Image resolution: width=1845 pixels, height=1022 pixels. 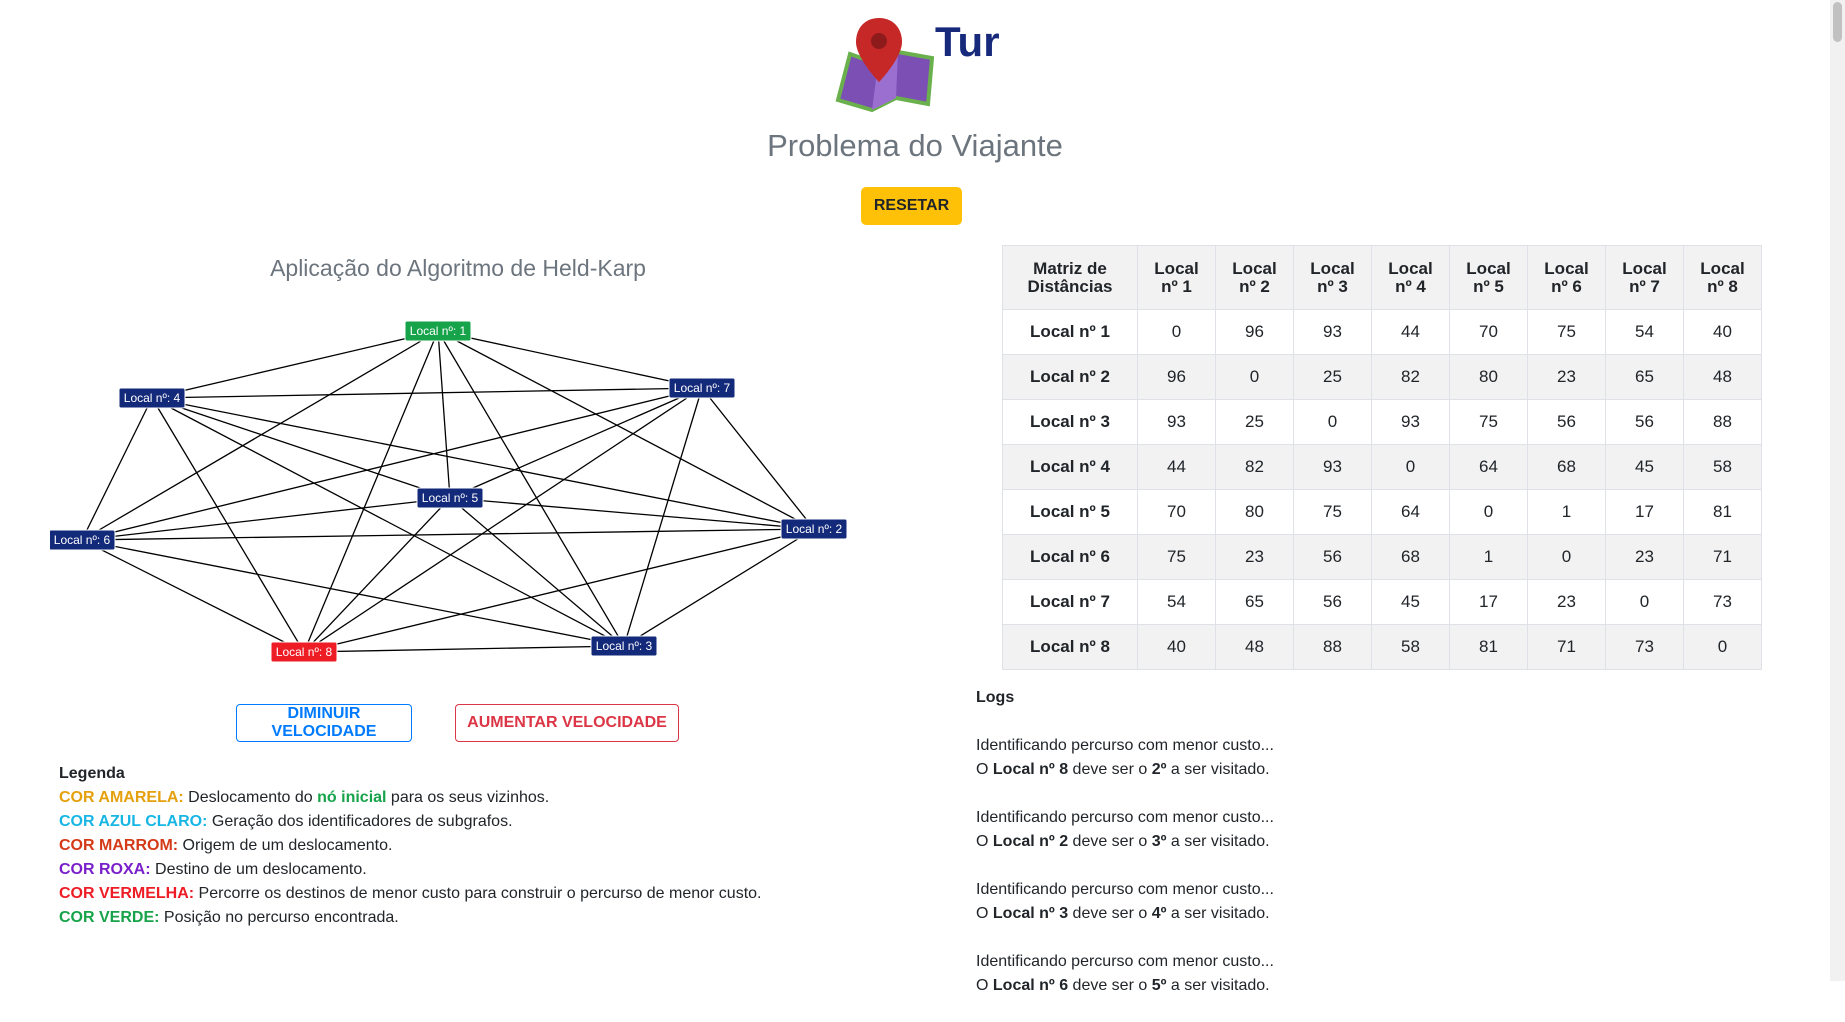 What do you see at coordinates (1488, 557) in the screenshot?
I see `matrix-cell: 1` at bounding box center [1488, 557].